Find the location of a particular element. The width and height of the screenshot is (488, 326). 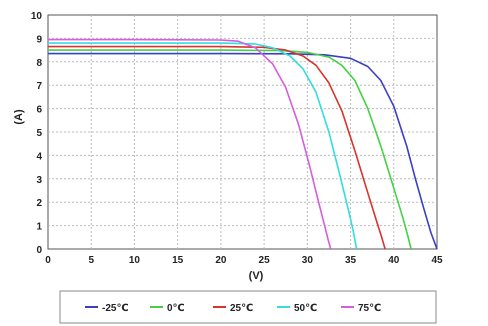

x-tick-label: 0 is located at coordinates (48, 260).